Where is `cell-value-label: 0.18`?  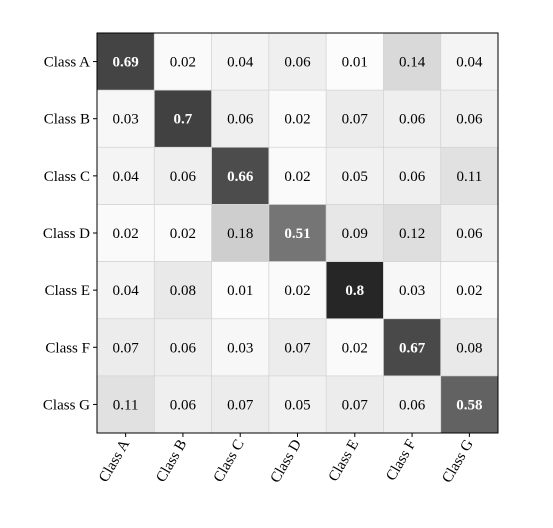
cell-value-label: 0.18 is located at coordinates (240, 234).